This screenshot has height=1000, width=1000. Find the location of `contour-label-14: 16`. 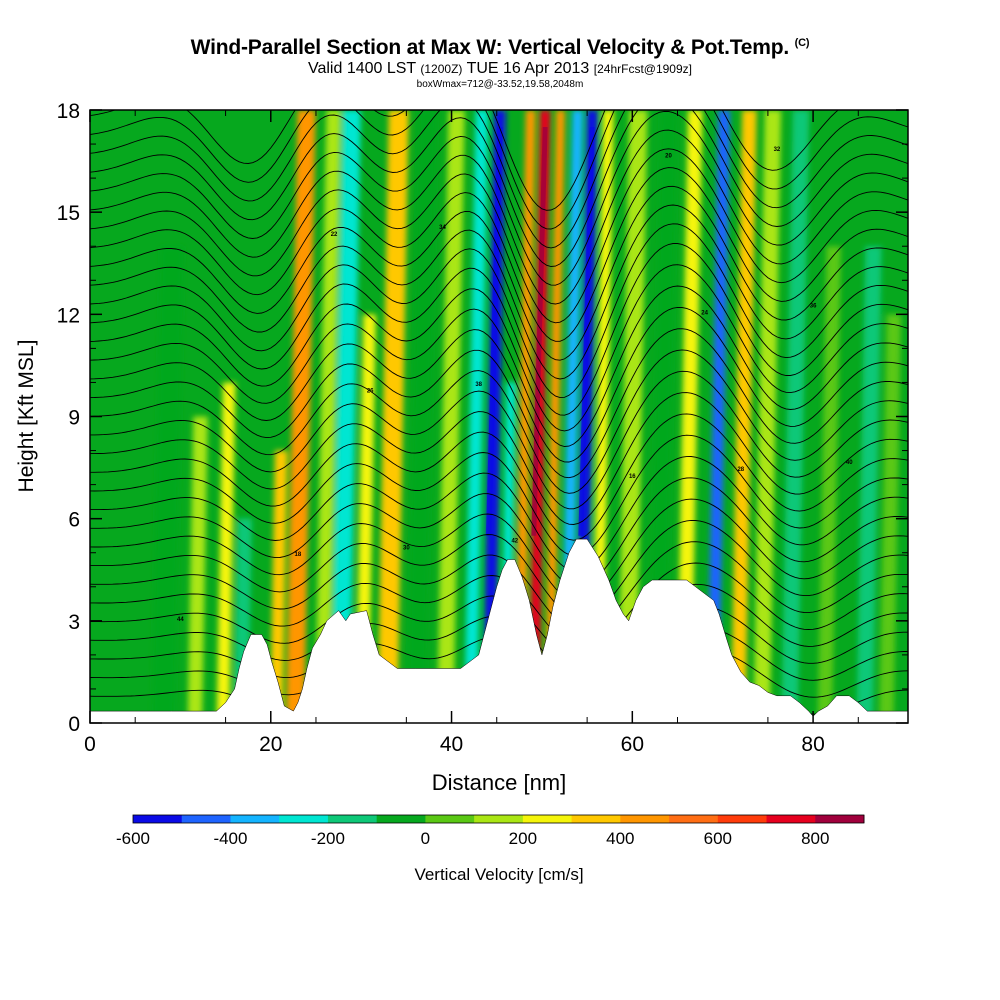

contour-label-14: 16 is located at coordinates (632, 477).